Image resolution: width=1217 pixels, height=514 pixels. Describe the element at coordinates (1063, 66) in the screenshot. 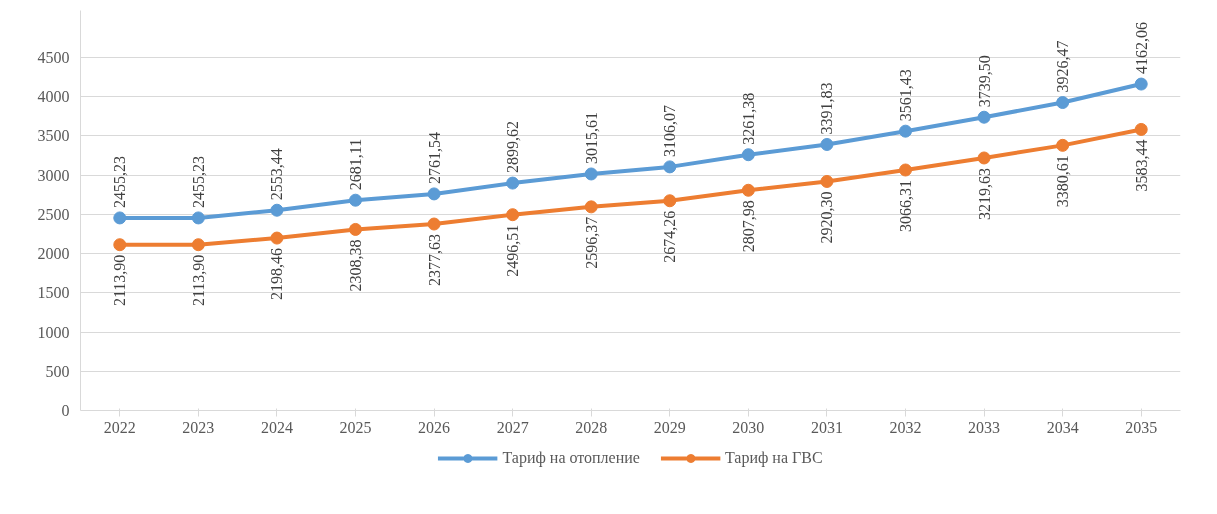

I see `data-label: 3926,47` at that location.